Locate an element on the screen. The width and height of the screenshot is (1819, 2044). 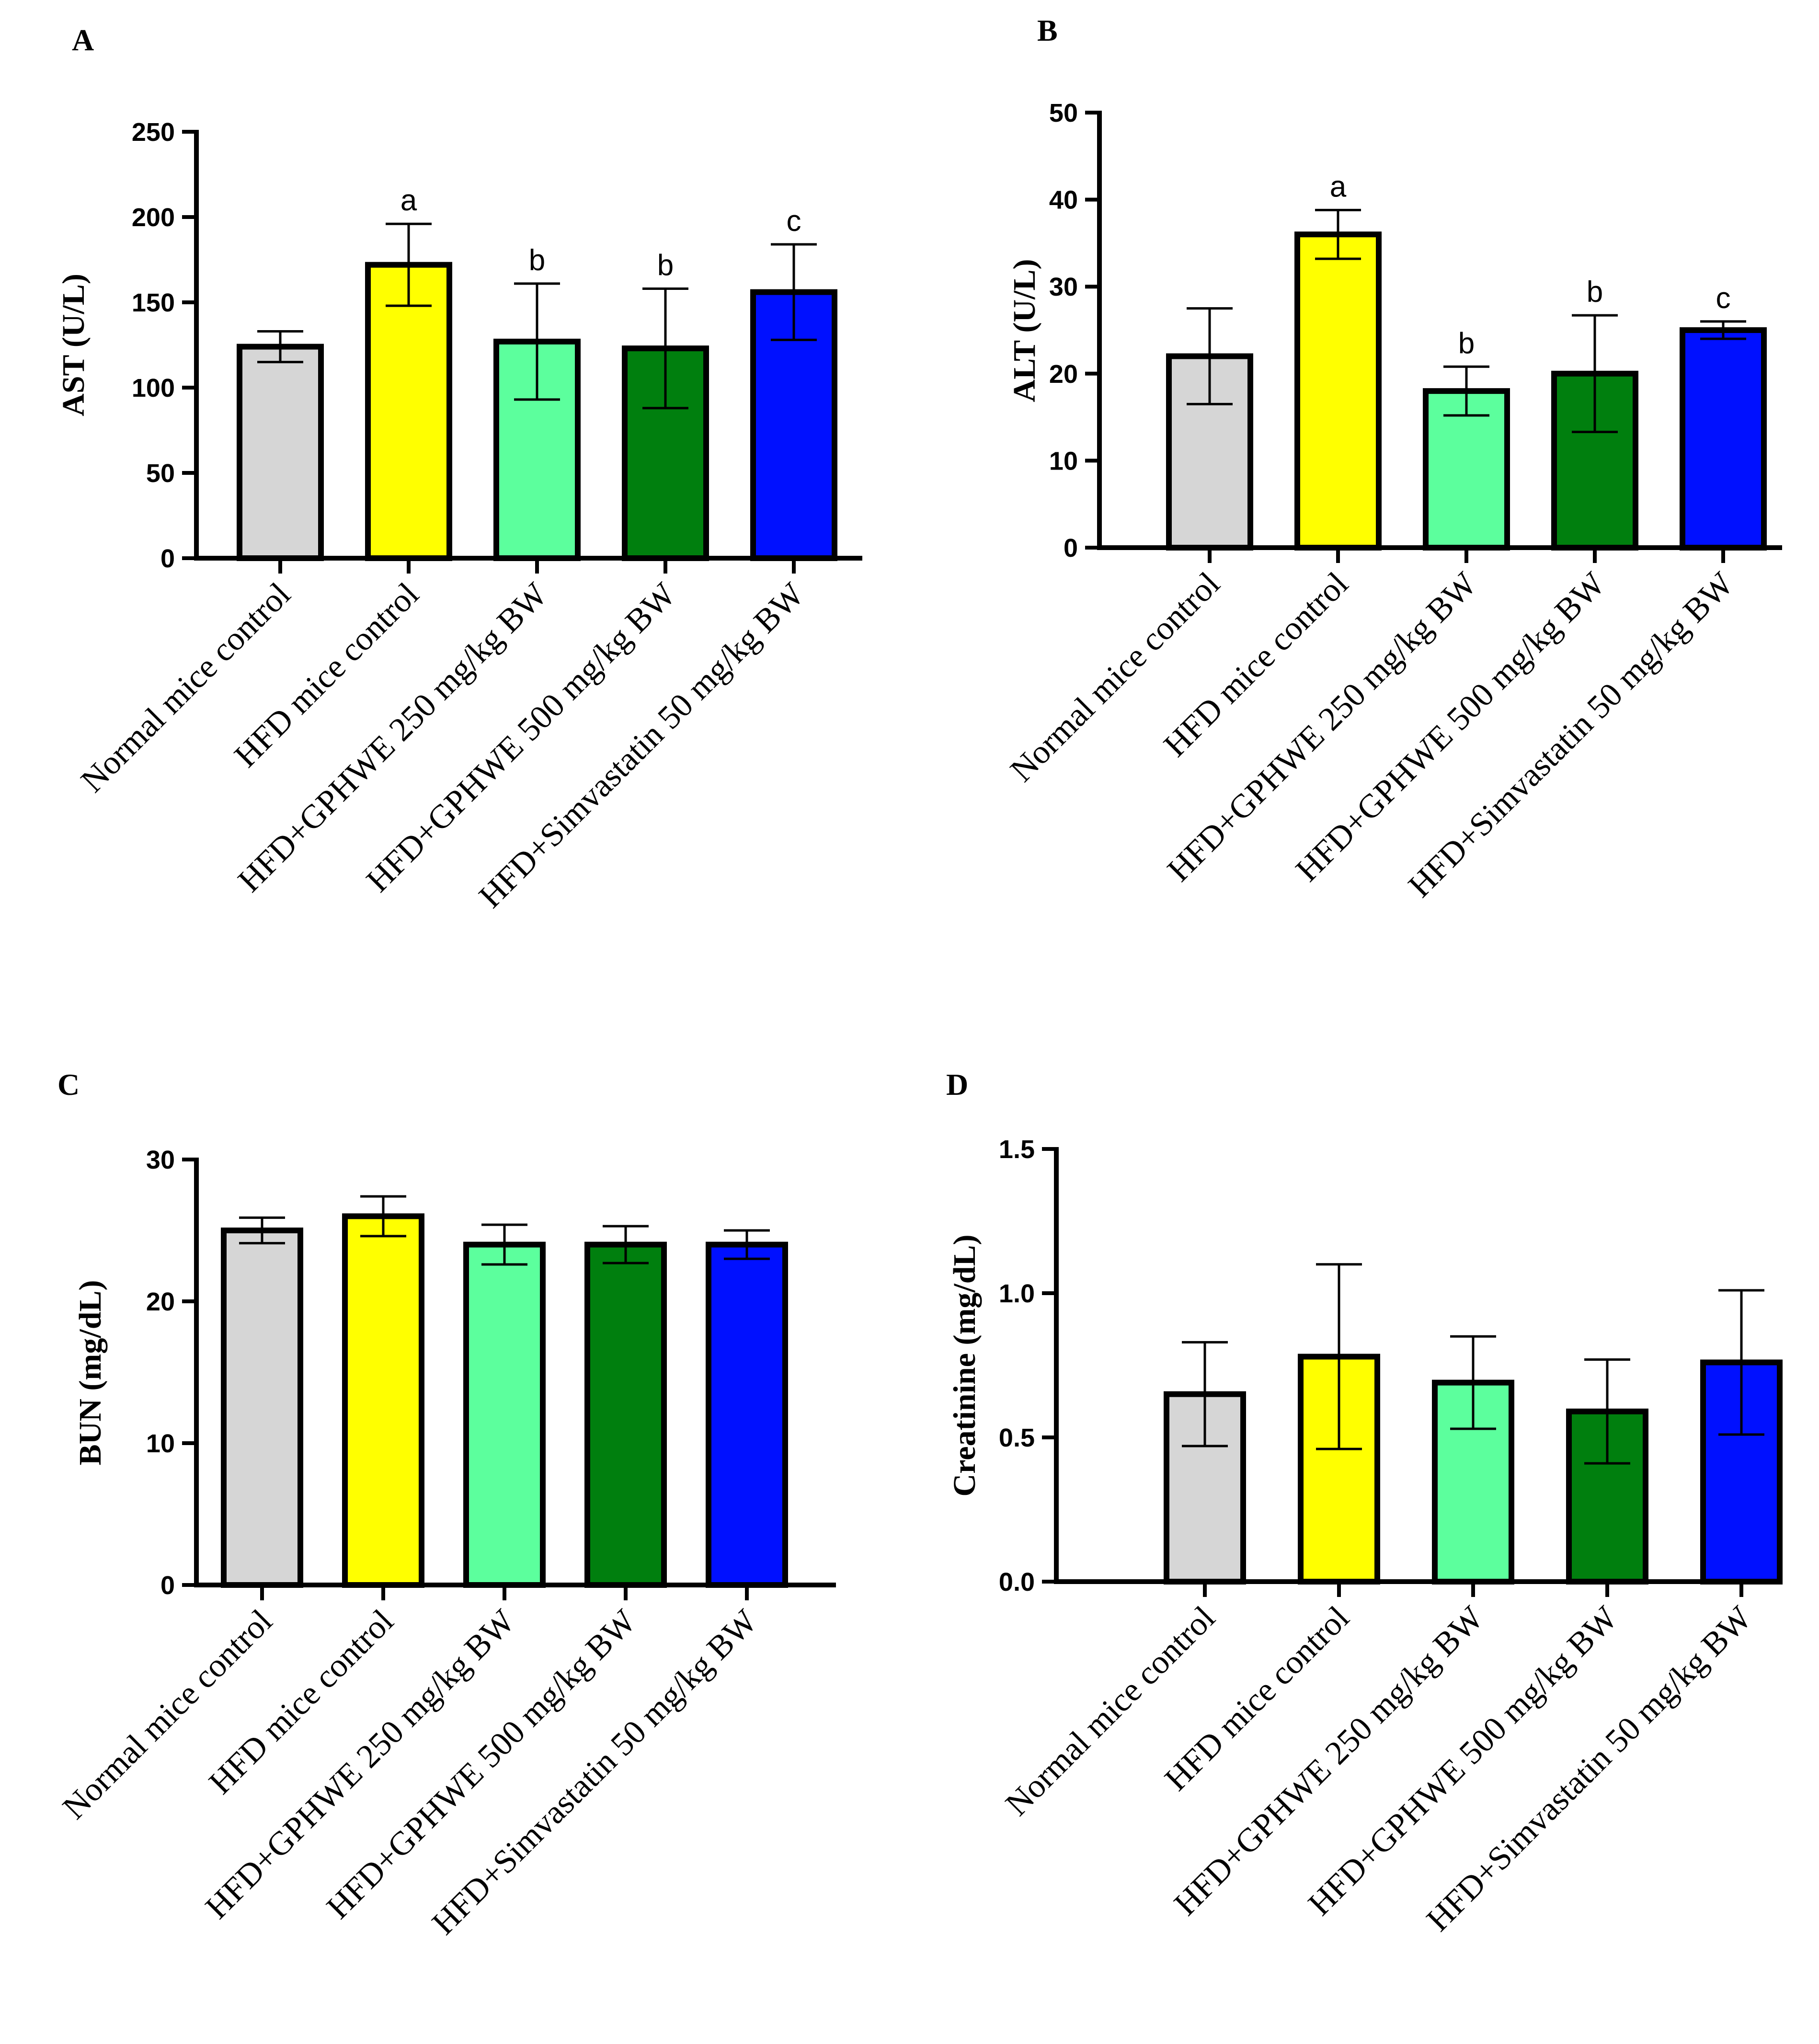
y-axis-title: AST (U/L) is located at coordinates (73, 345).